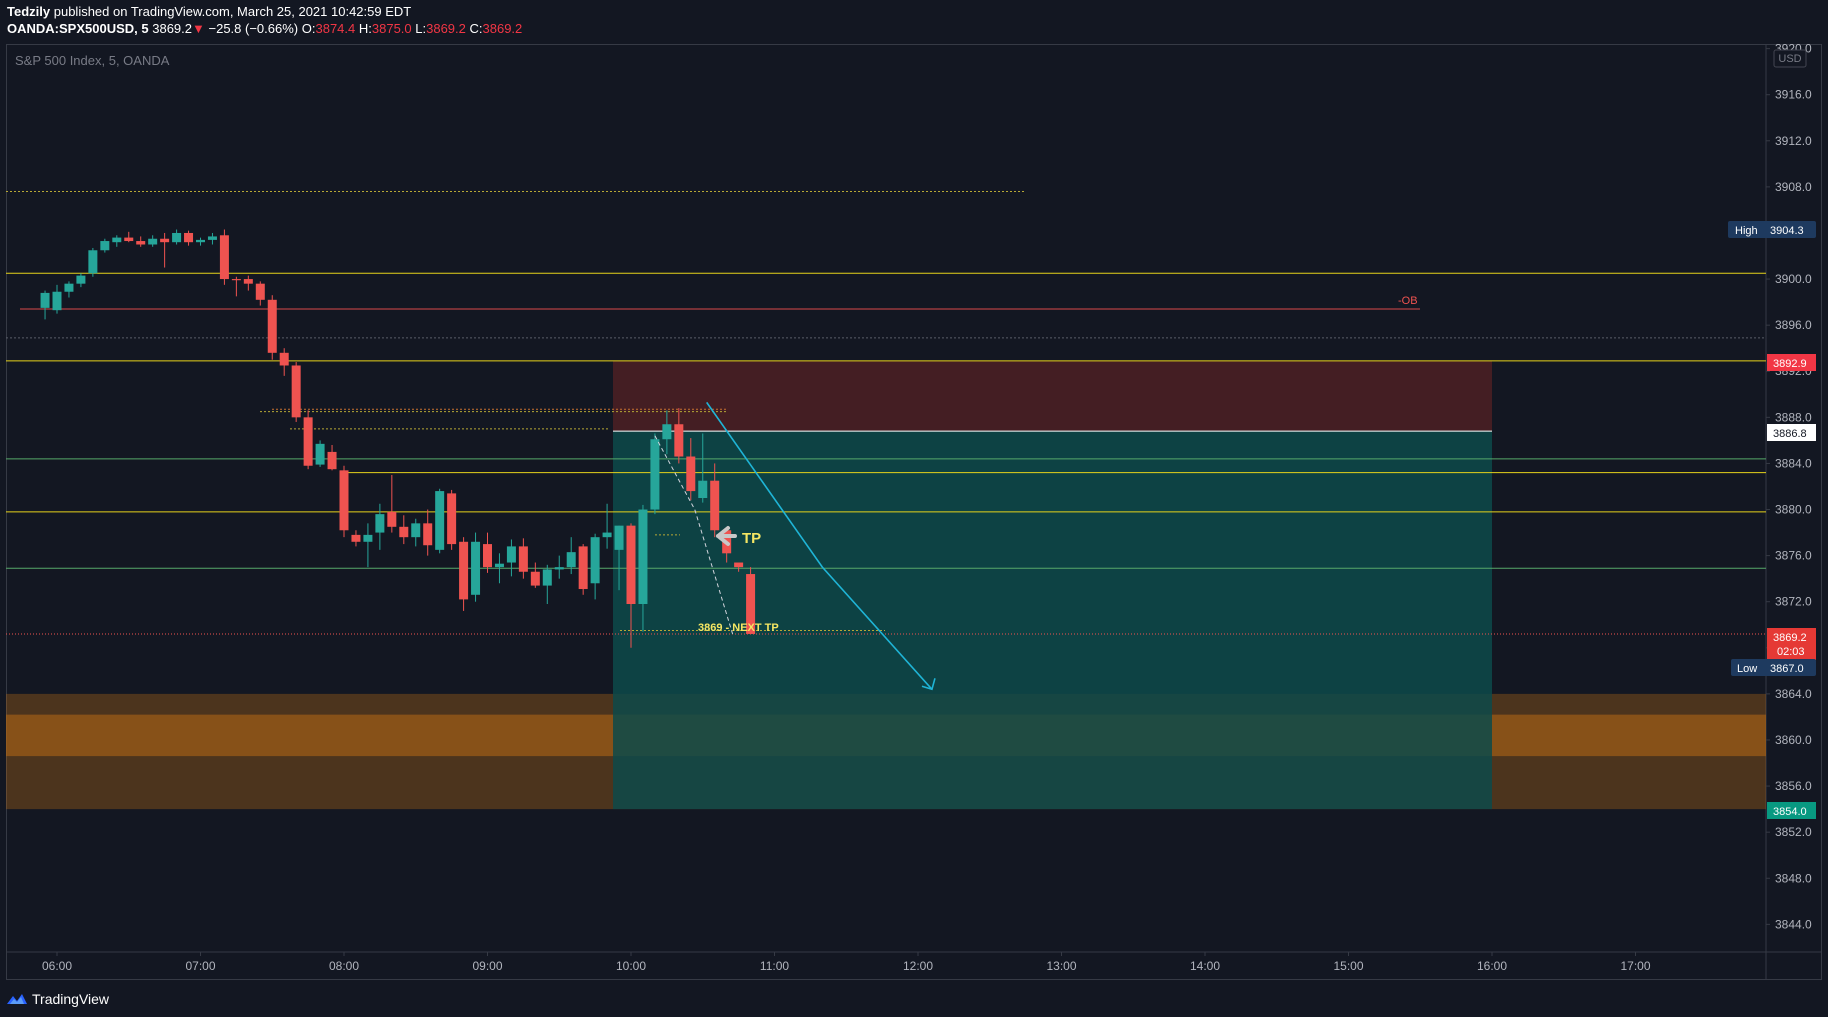 The width and height of the screenshot is (1828, 1017). What do you see at coordinates (476, 28) in the screenshot?
I see `close-label: C:` at bounding box center [476, 28].